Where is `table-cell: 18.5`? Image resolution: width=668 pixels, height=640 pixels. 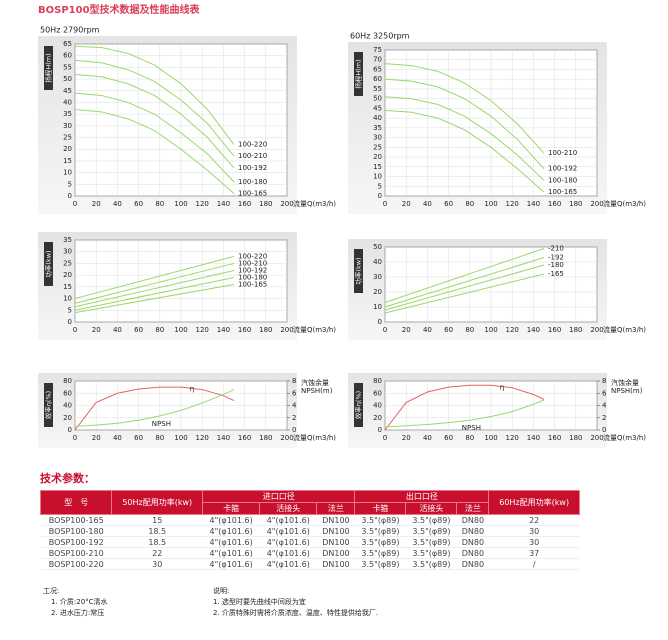 table-cell: 18.5 is located at coordinates (157, 542).